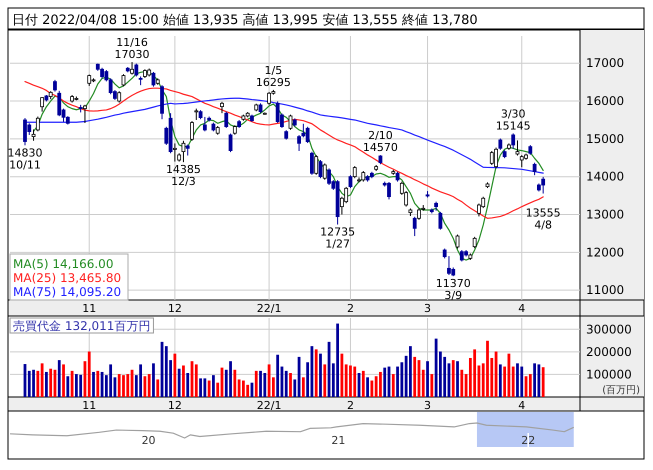  I want to click on y-tick-label: 16000, so click(605, 101).